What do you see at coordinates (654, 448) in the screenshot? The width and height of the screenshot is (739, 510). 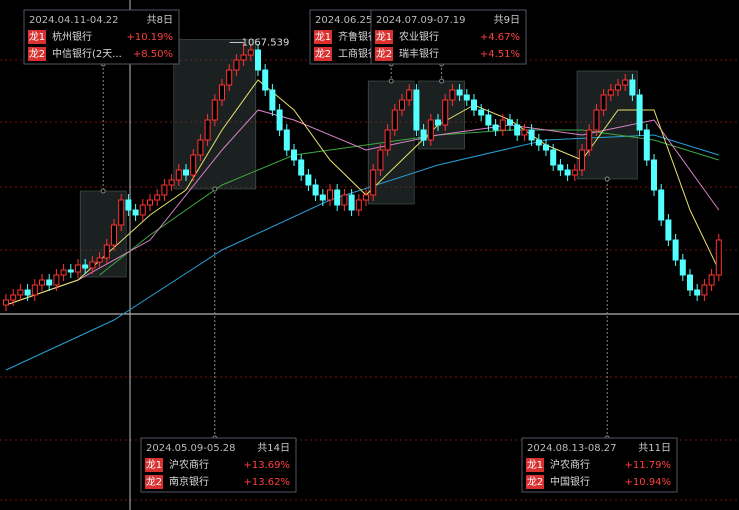 I see `days: 共11日` at bounding box center [654, 448].